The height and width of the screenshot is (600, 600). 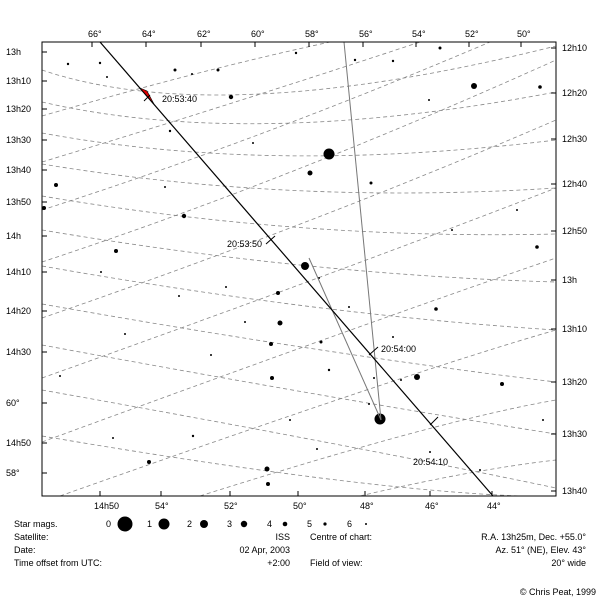 I want to click on left-axis-label: 58°, so click(x=13, y=473).